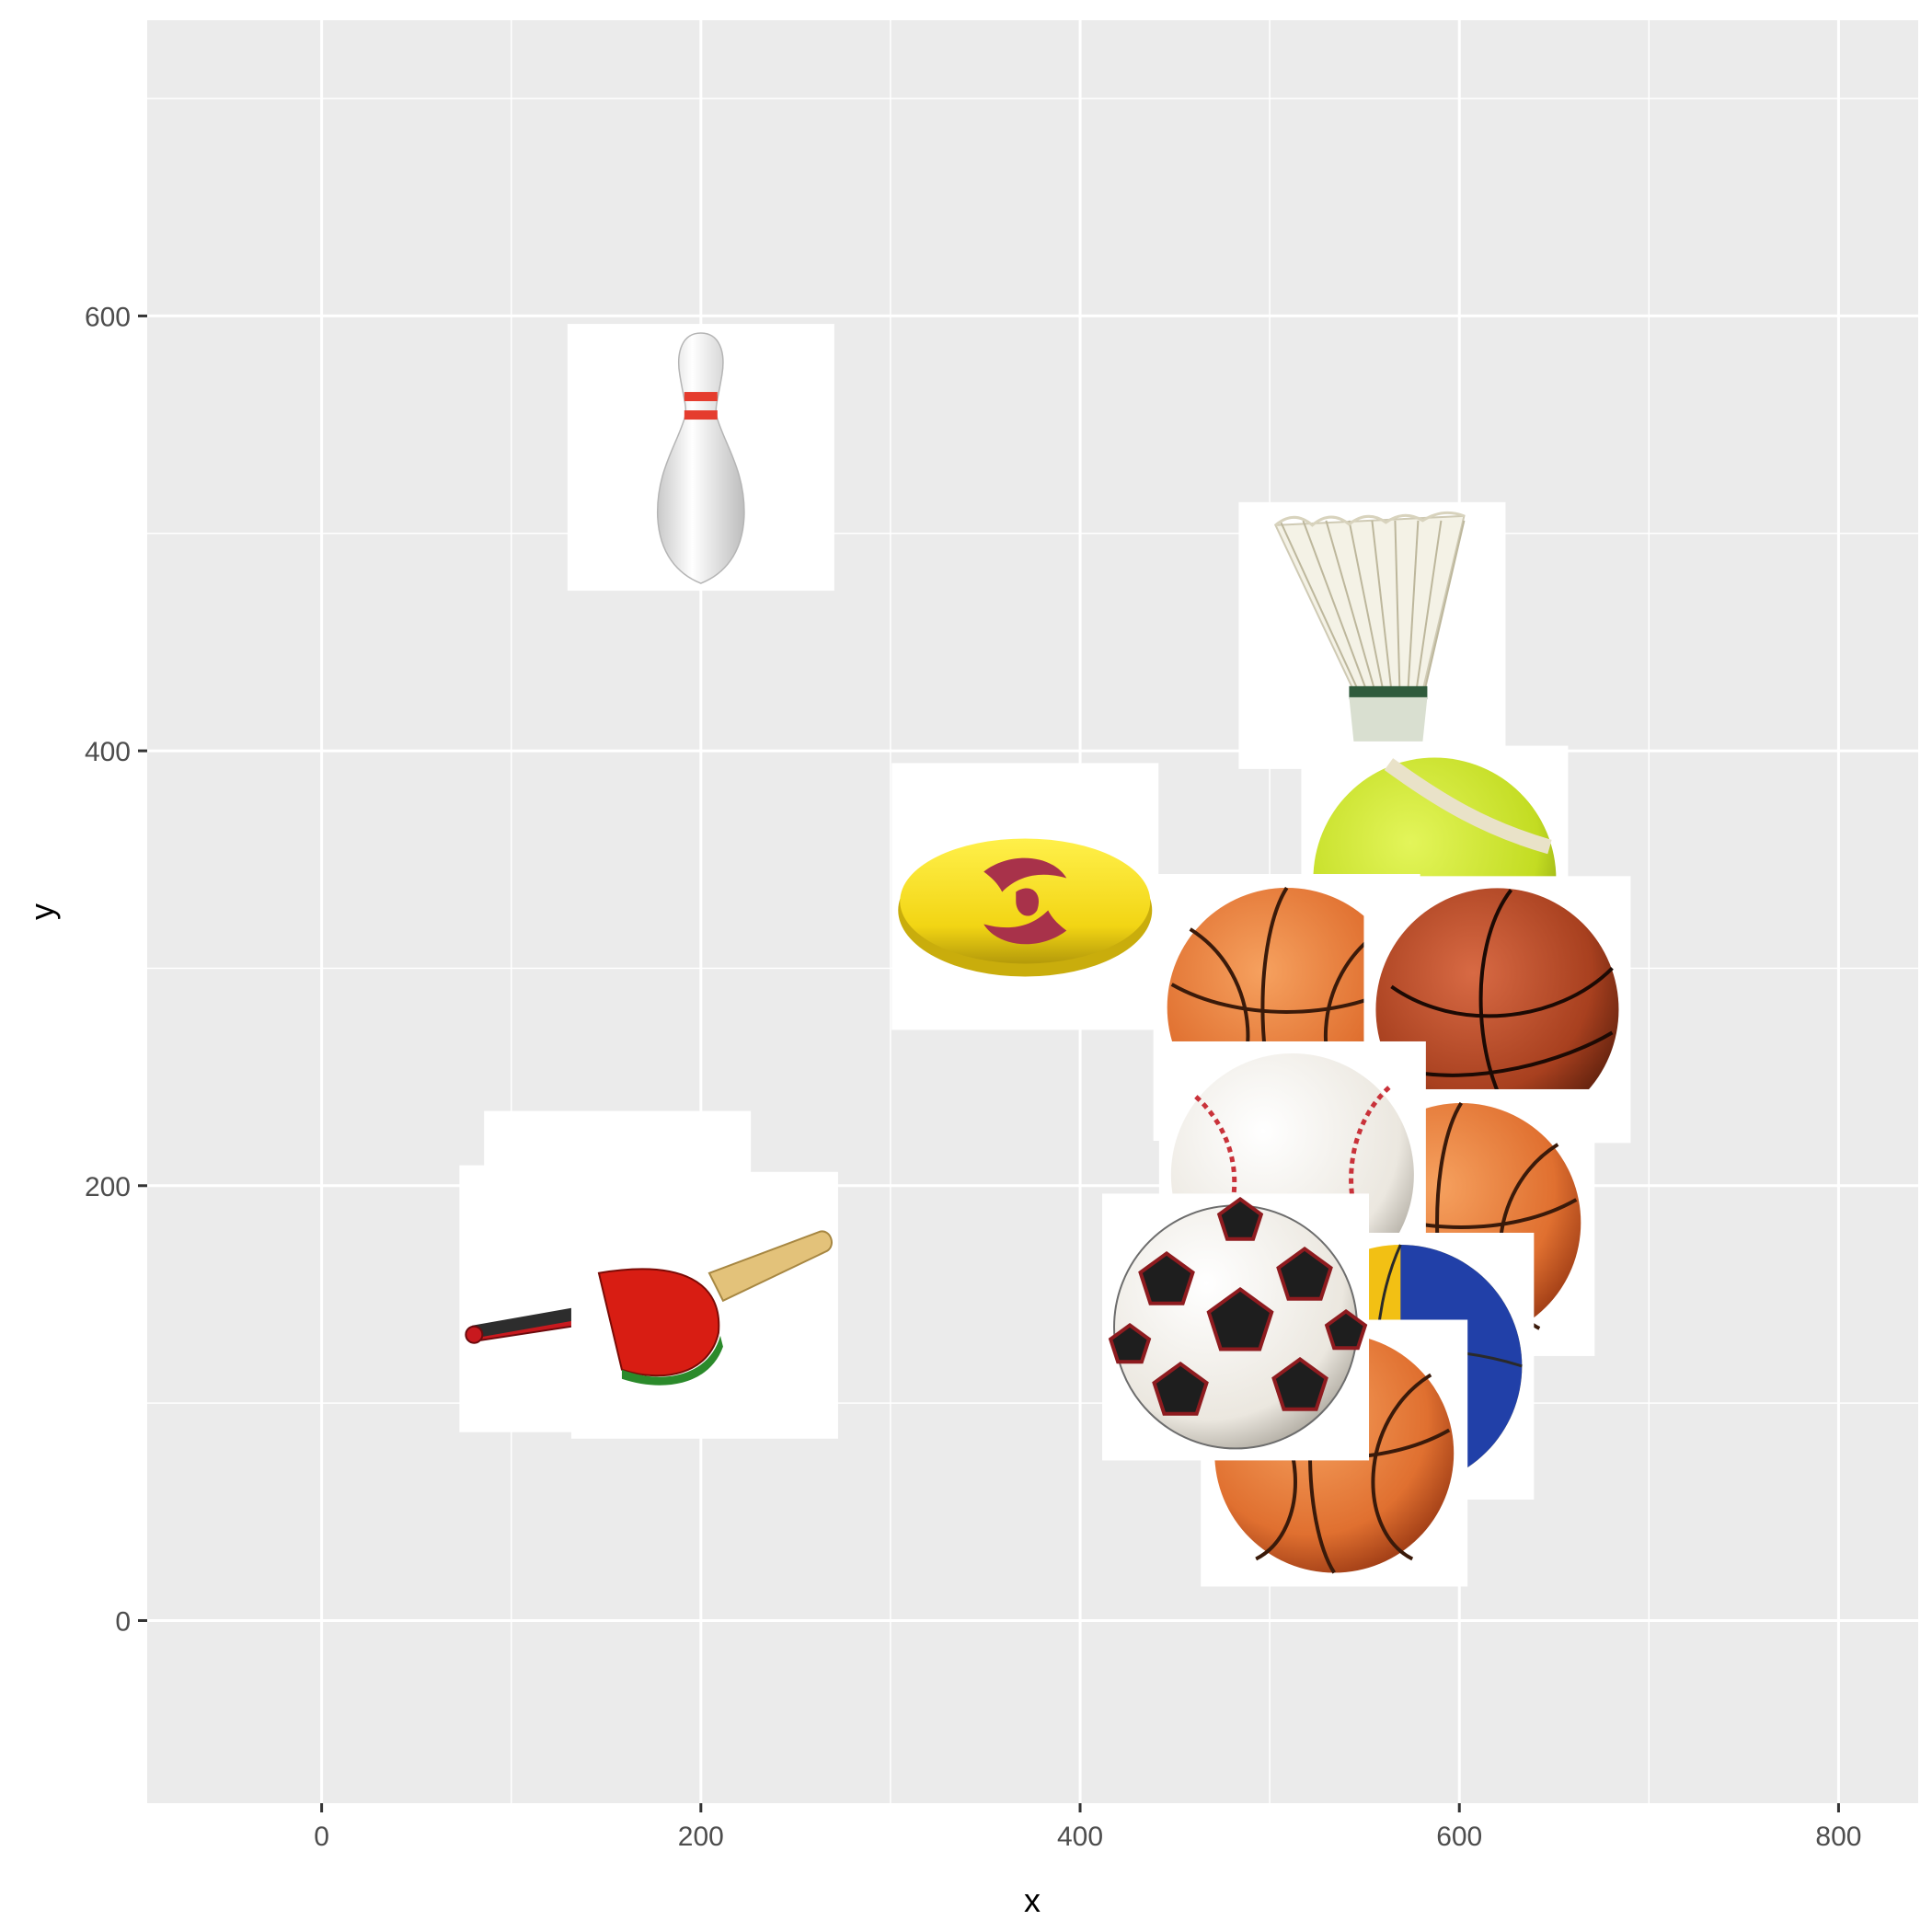 The height and width of the screenshot is (1932, 1932). I want to click on y-axis: 0 200 400 600, so click(116, 970).